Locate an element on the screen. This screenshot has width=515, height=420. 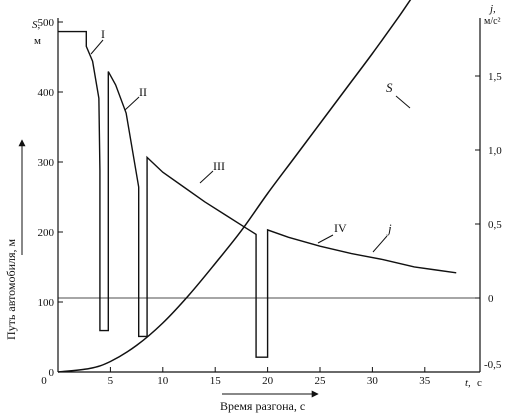
x-tick-label: 0 is located at coordinates (44, 381).